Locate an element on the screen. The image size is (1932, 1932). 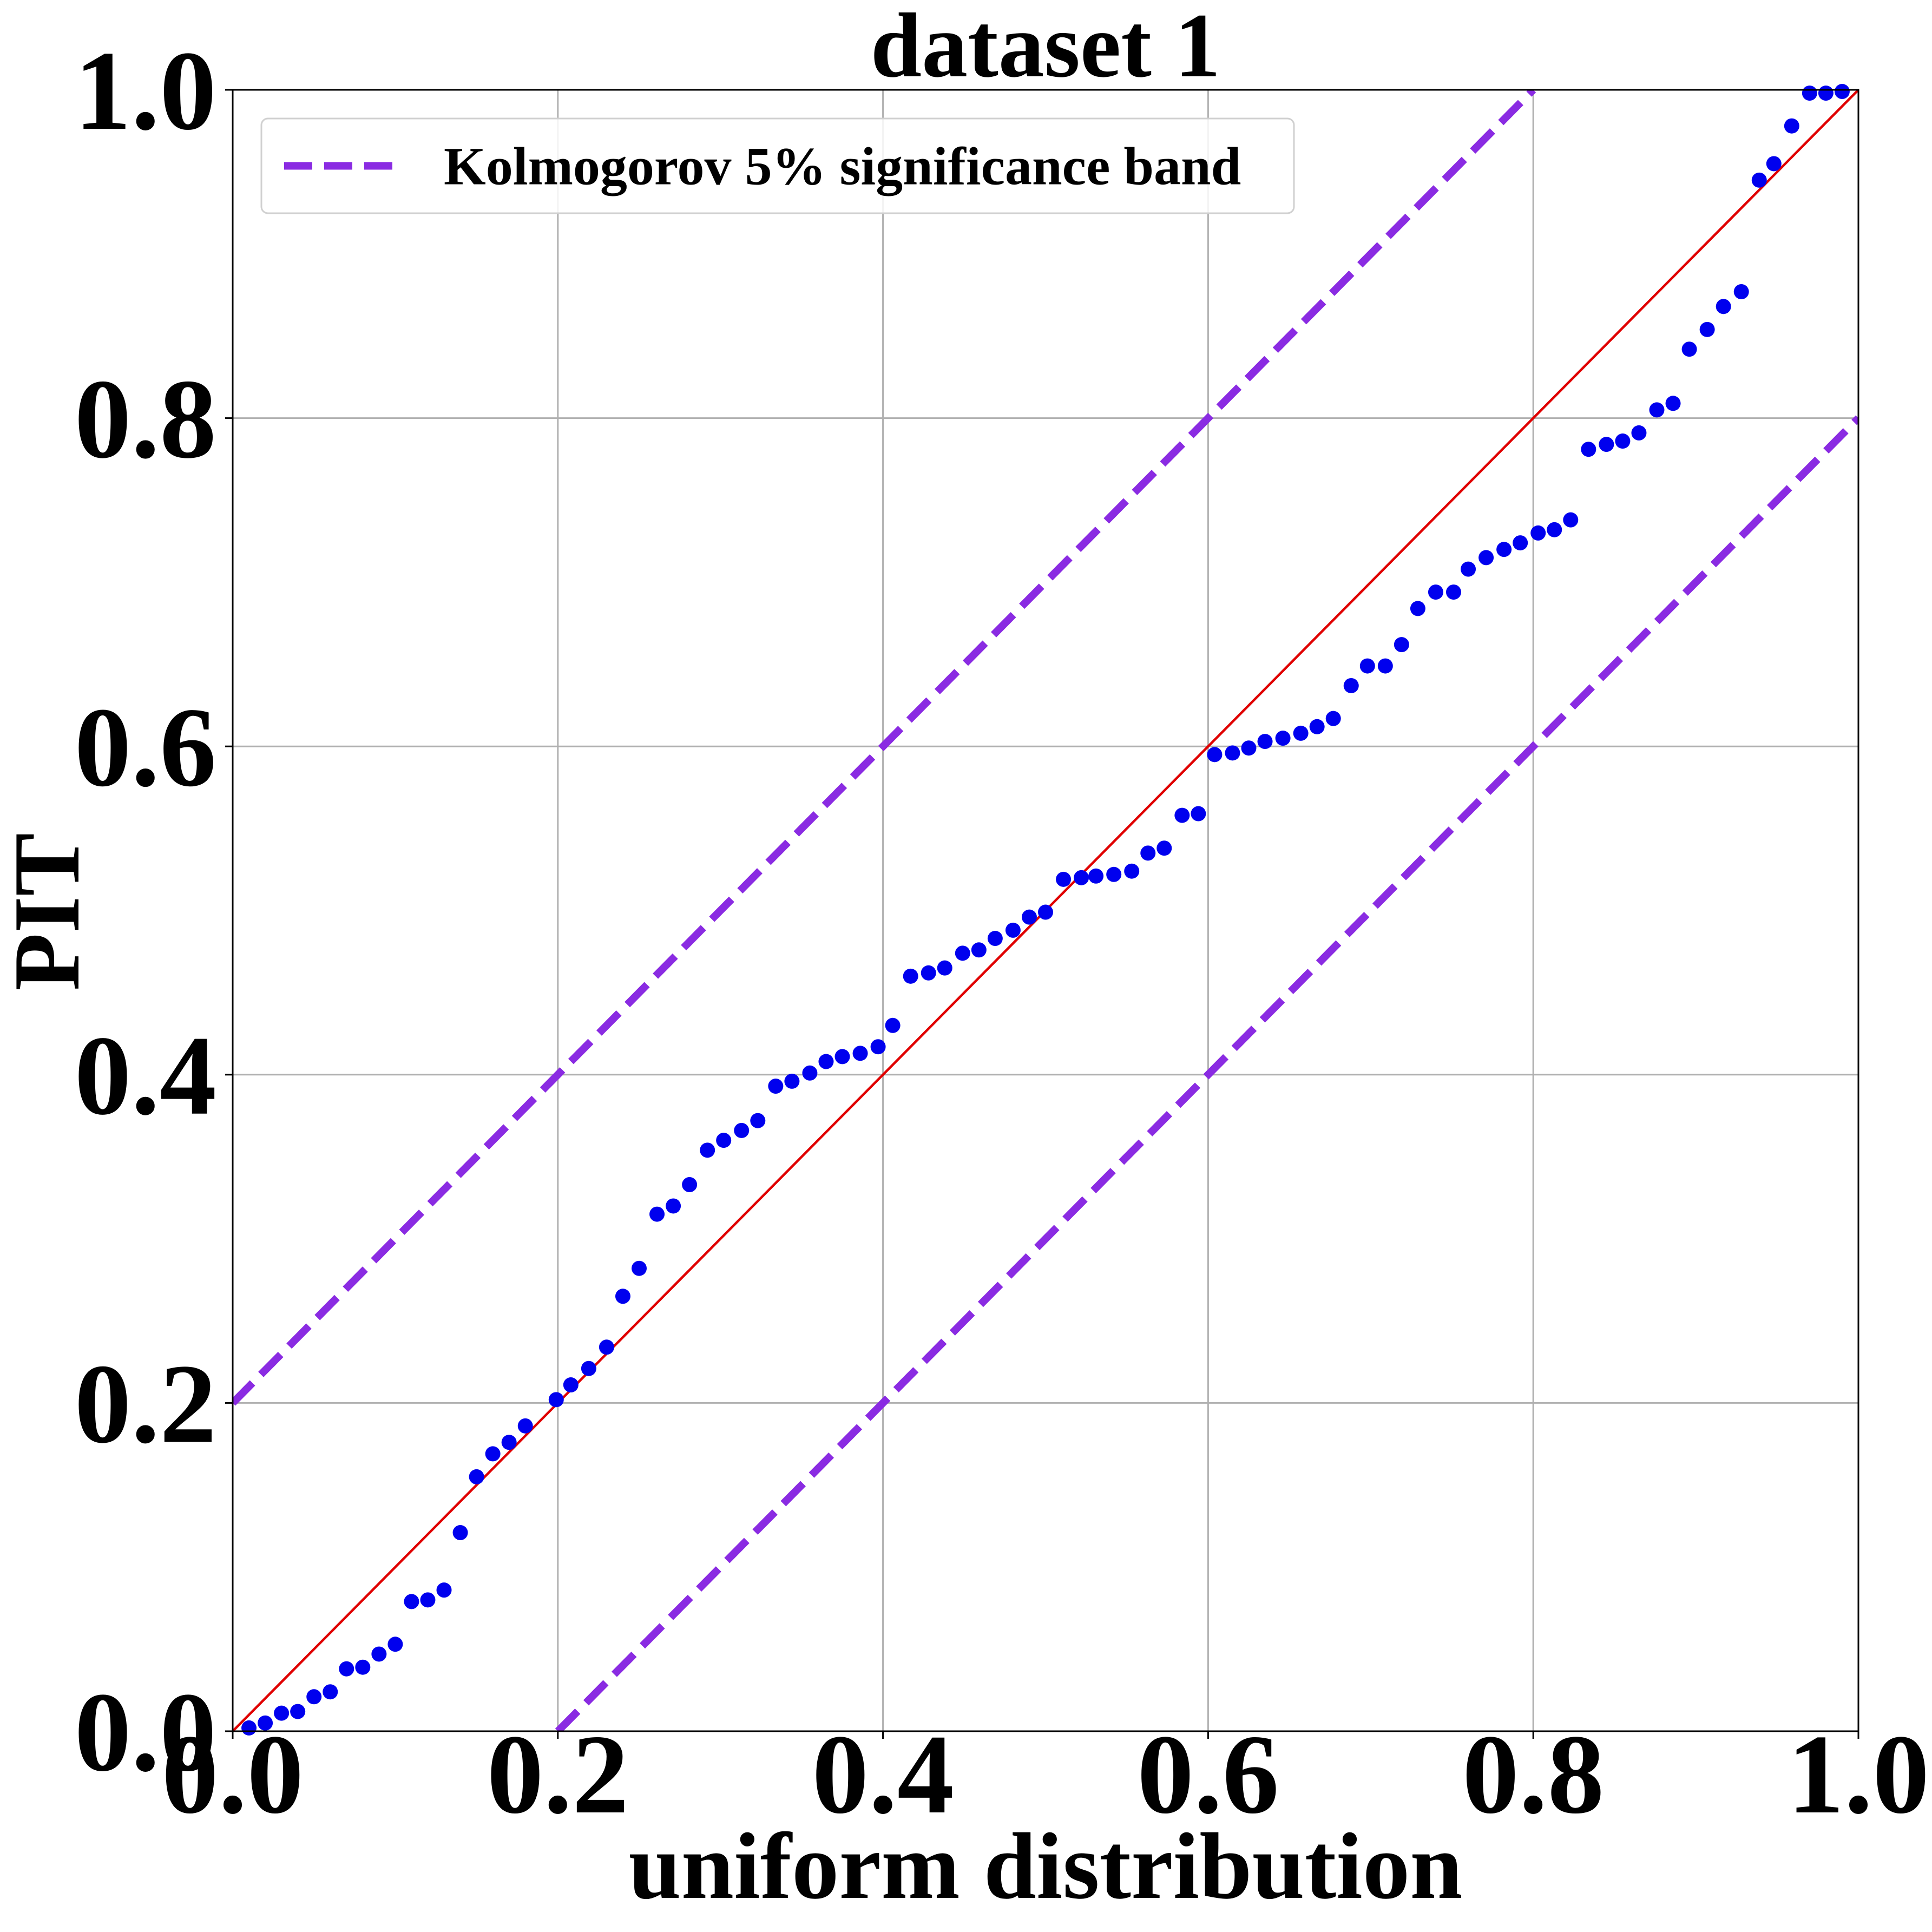
chart-title: dataset 1 is located at coordinates (1046, 48).